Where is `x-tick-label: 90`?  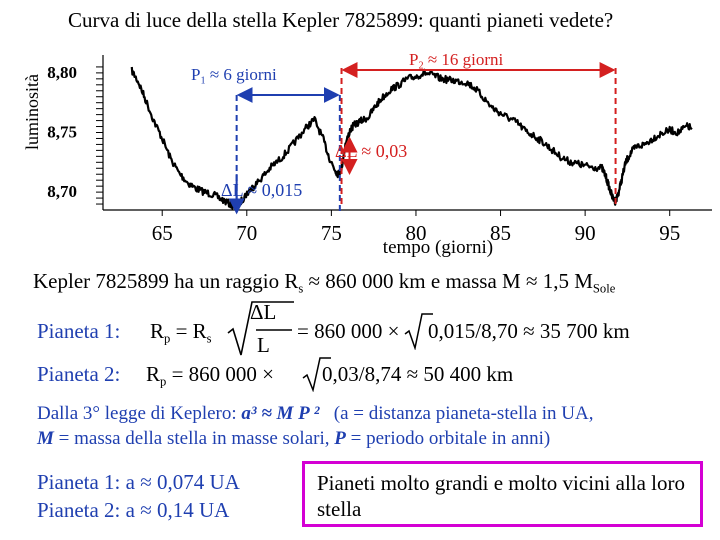
x-tick-label: 90 is located at coordinates (585, 233).